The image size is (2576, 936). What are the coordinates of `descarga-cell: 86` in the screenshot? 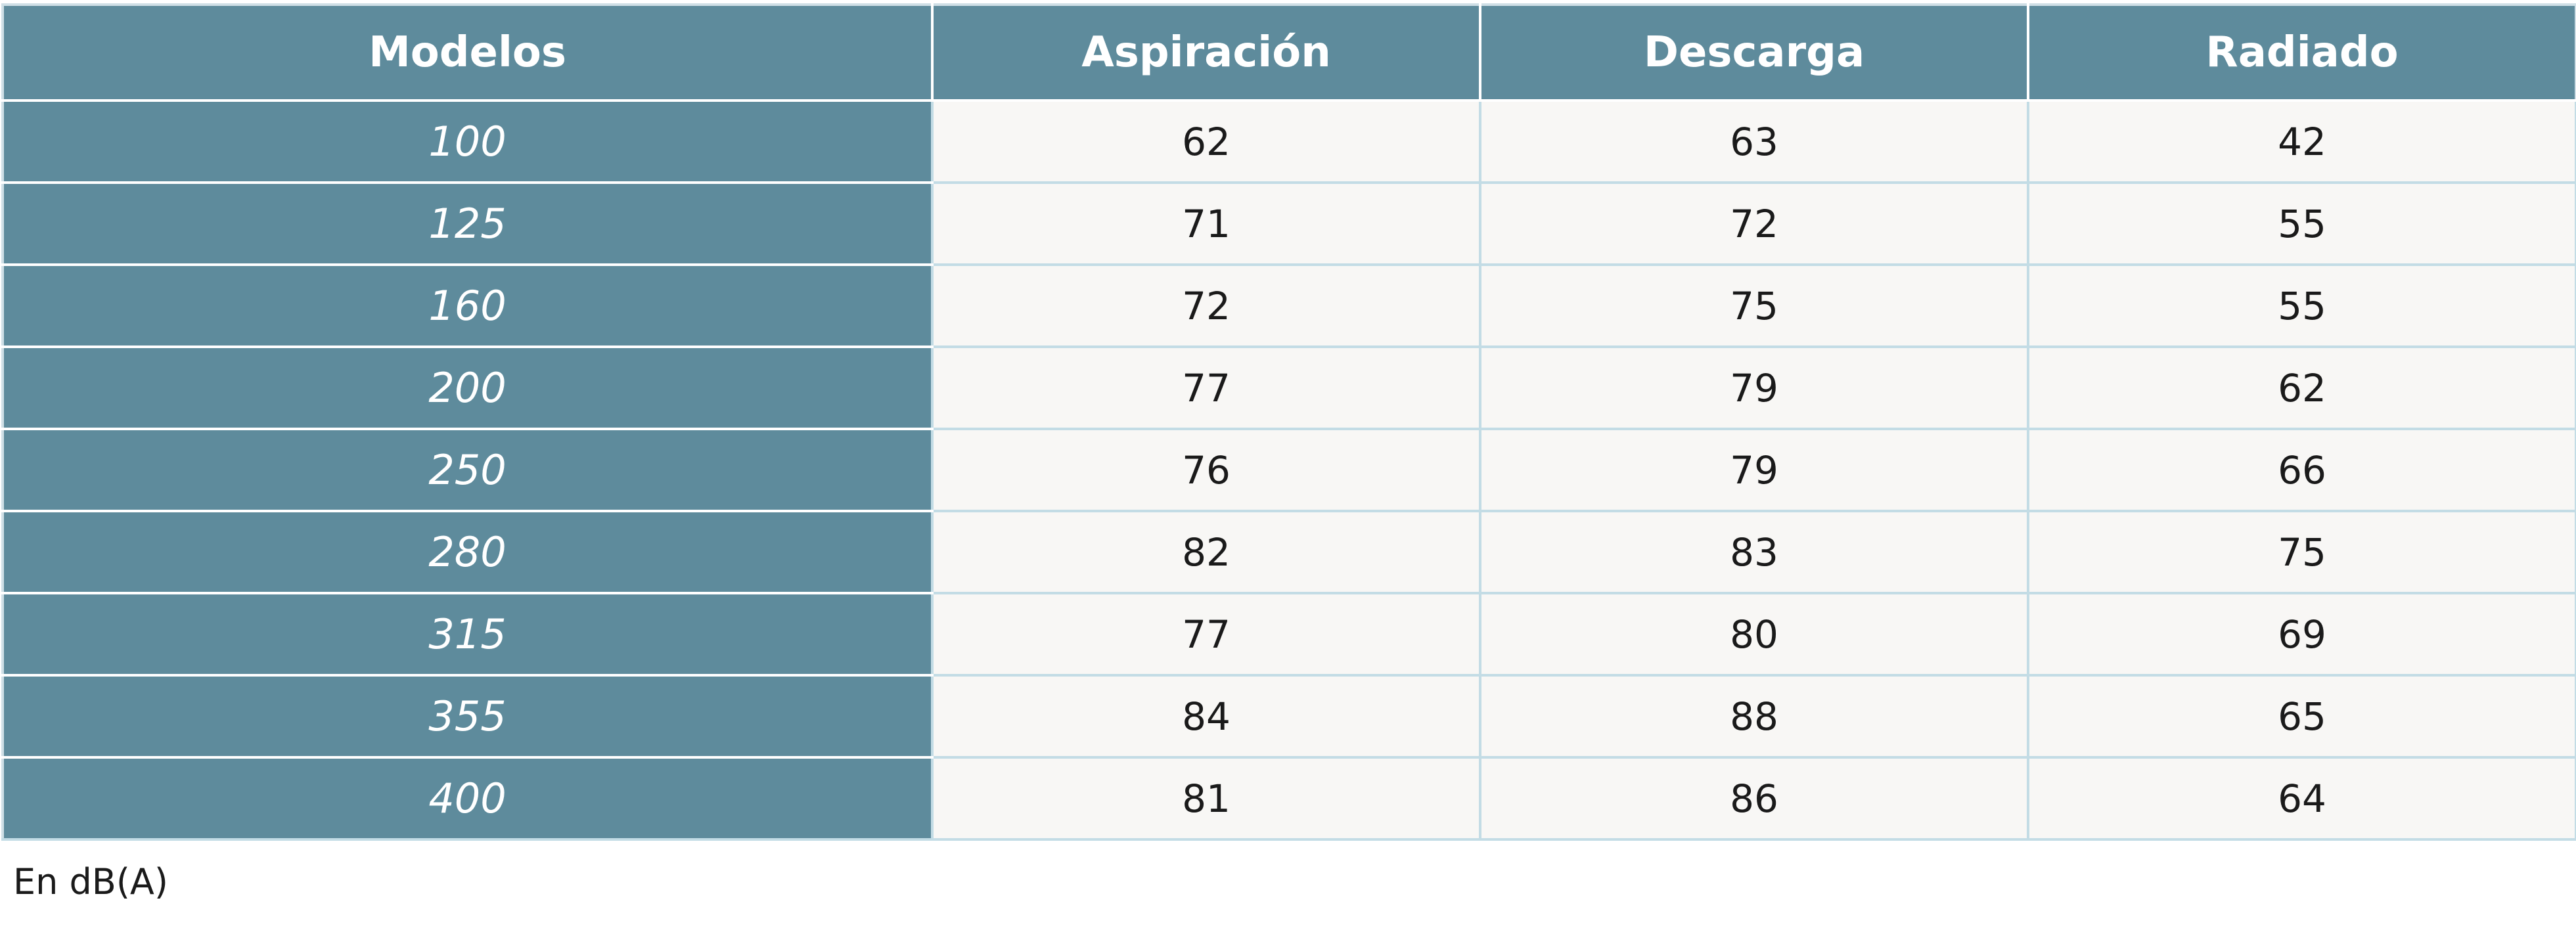 It's located at (1754, 798).